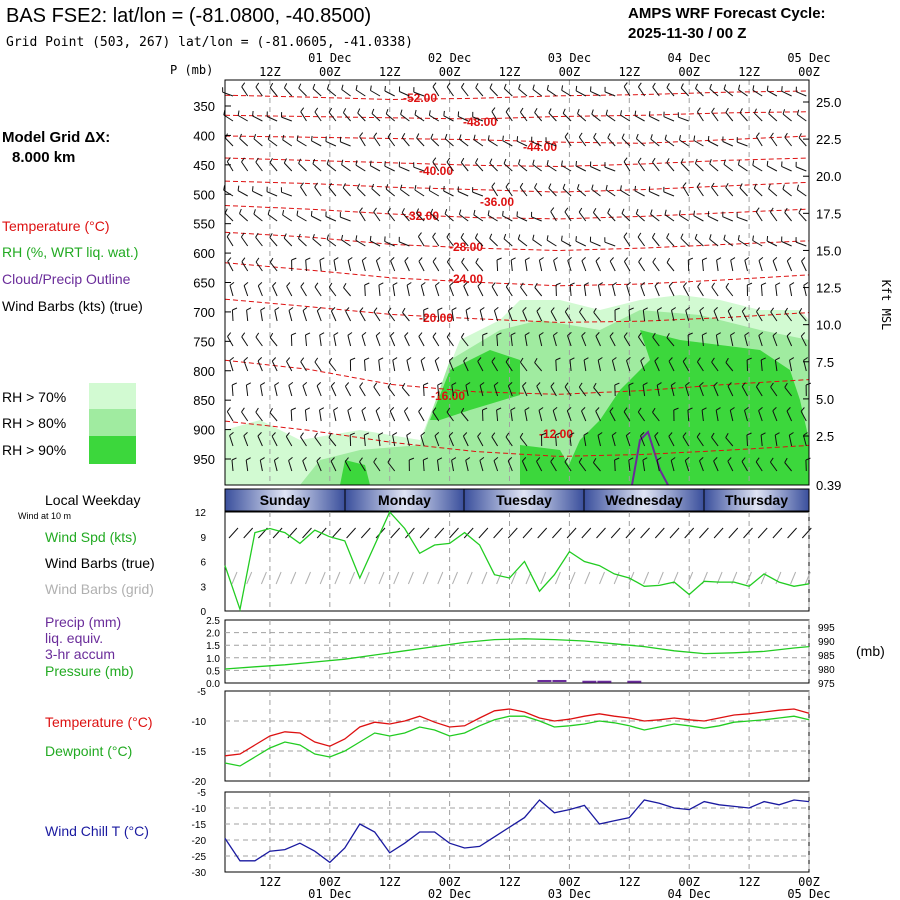 The height and width of the screenshot is (900, 900). What do you see at coordinates (455, 578) in the screenshot?
I see `grid-wind-barb` at bounding box center [455, 578].